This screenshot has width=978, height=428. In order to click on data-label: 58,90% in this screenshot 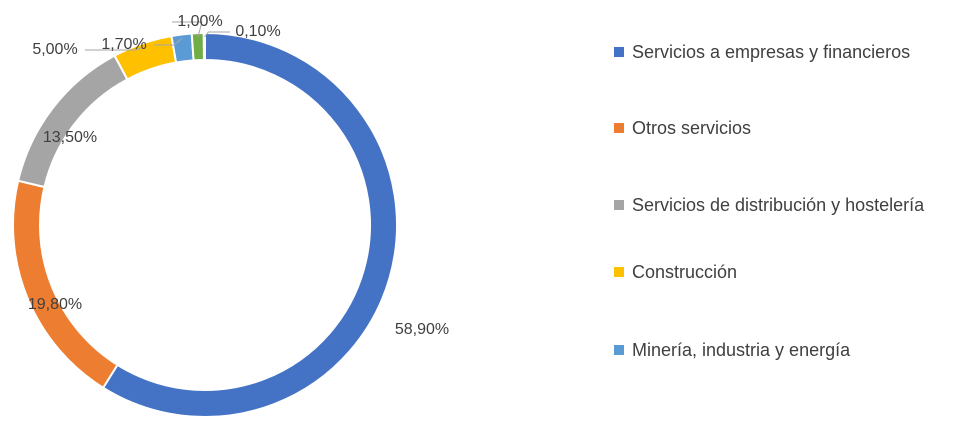, I will do `click(422, 329)`.